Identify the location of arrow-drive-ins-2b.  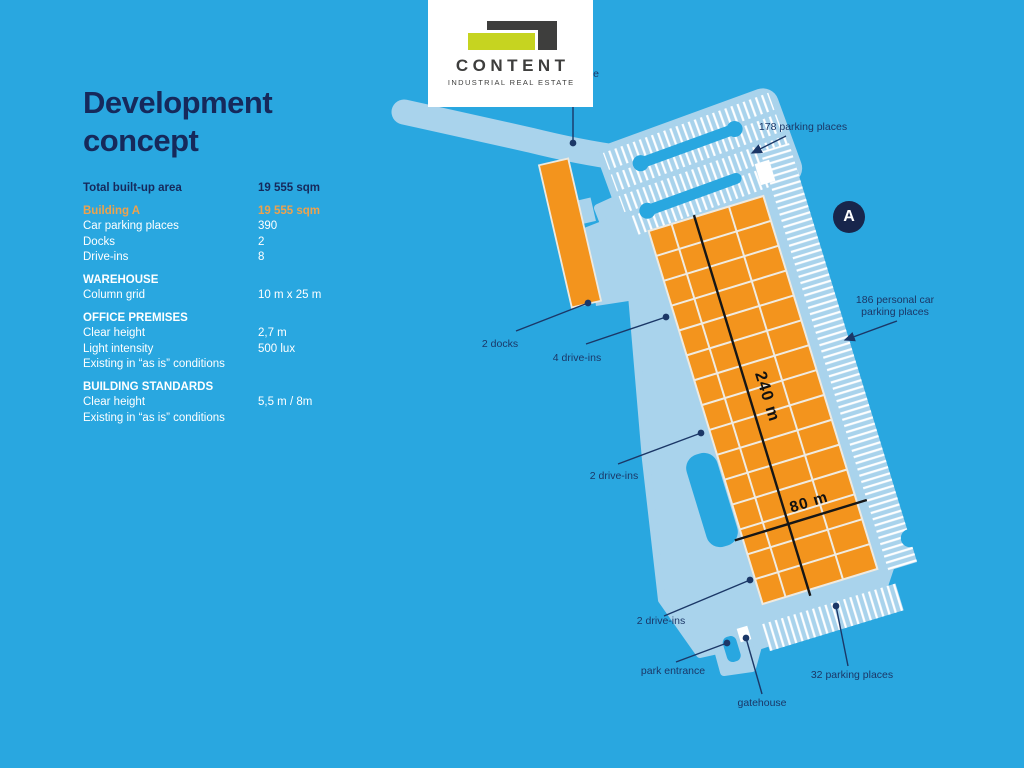
(708, 596).